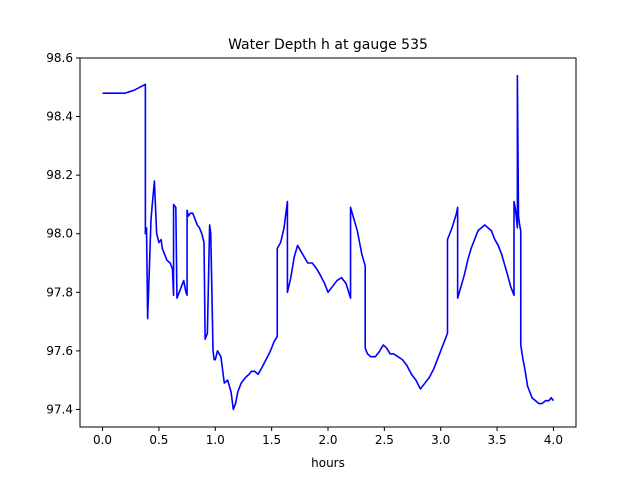  I want to click on y-axis-ticks: 97.4 97.6 97.8 98.0 98.2 98.4 98.6, so click(63, 233).